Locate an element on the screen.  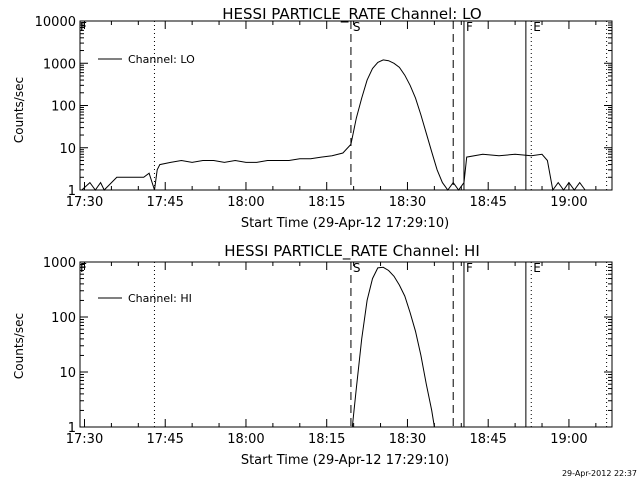
y-tick-label: 10000 is located at coordinates (55, 22).